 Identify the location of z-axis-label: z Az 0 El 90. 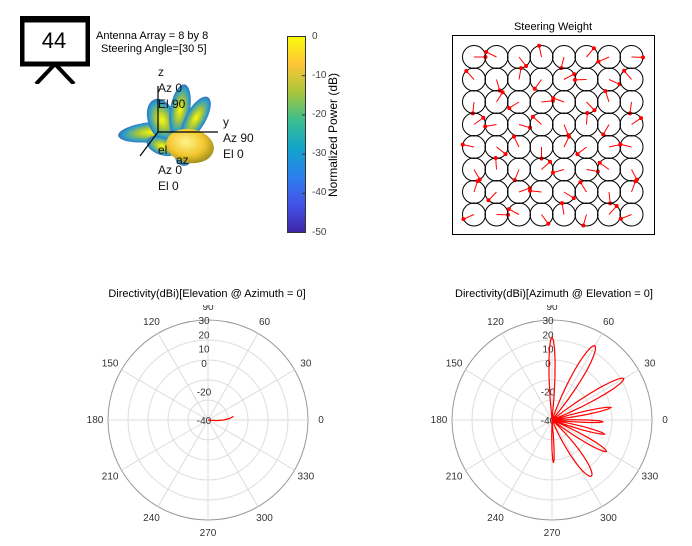
(172, 88).